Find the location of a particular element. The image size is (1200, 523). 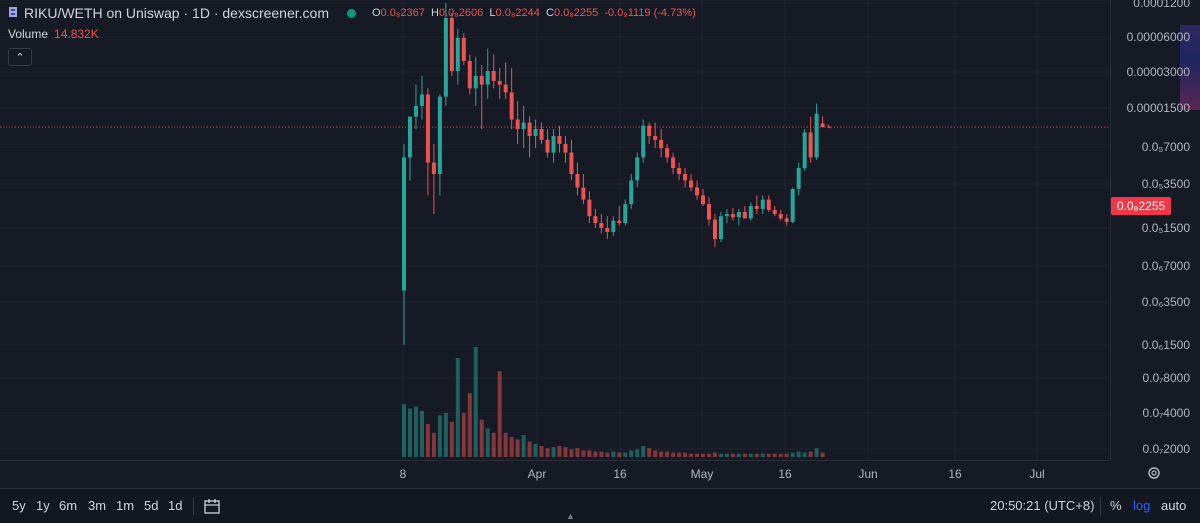

expand-panel-icon: ▲ is located at coordinates (570, 516).